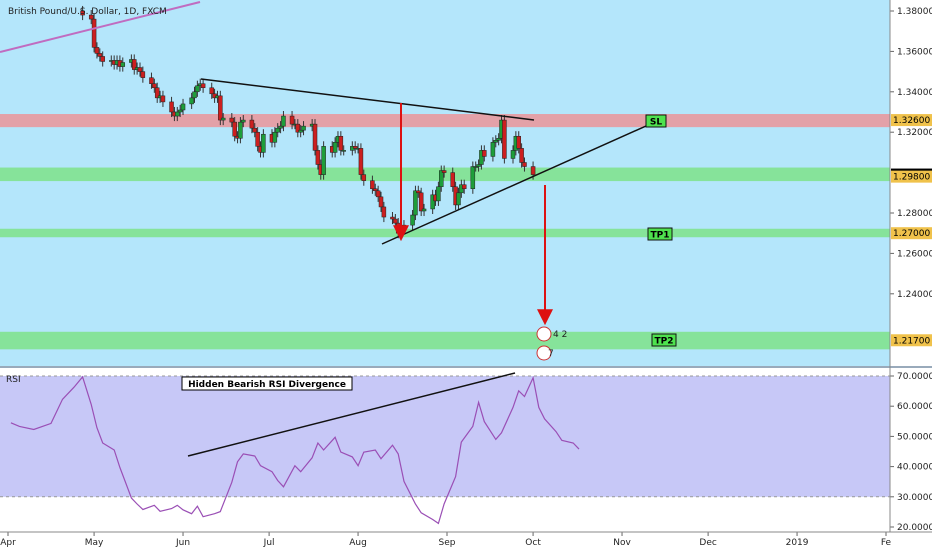 The image size is (932, 550). I want to click on svg-text: 1.32600, so click(911, 121).